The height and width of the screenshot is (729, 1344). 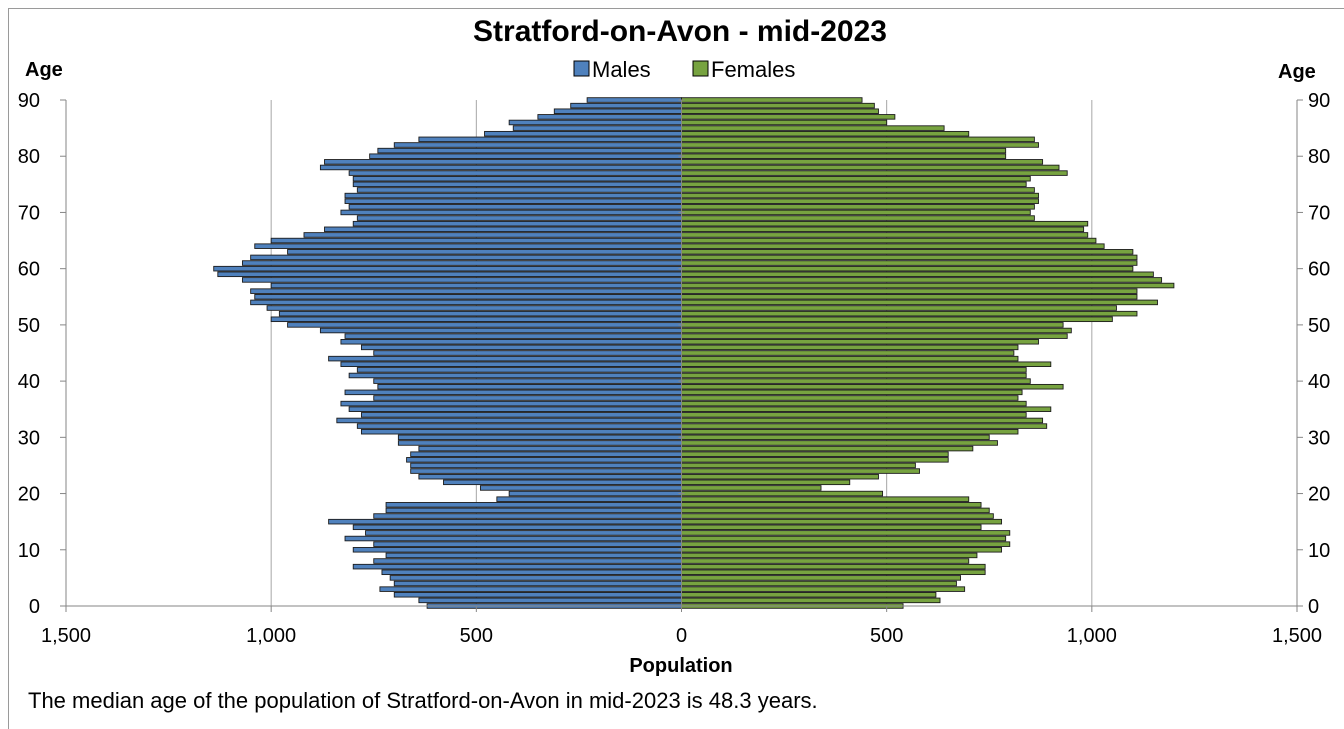 What do you see at coordinates (1319, 213) in the screenshot?
I see `right-y-tick-label: 70` at bounding box center [1319, 213].